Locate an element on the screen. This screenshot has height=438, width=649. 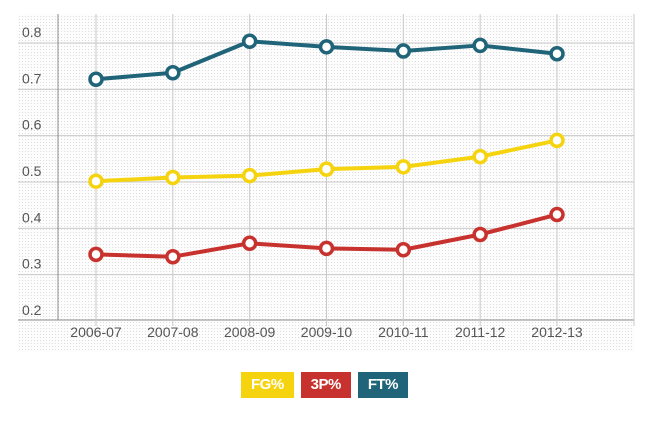
legend-item-fg: FG% is located at coordinates (267, 385).